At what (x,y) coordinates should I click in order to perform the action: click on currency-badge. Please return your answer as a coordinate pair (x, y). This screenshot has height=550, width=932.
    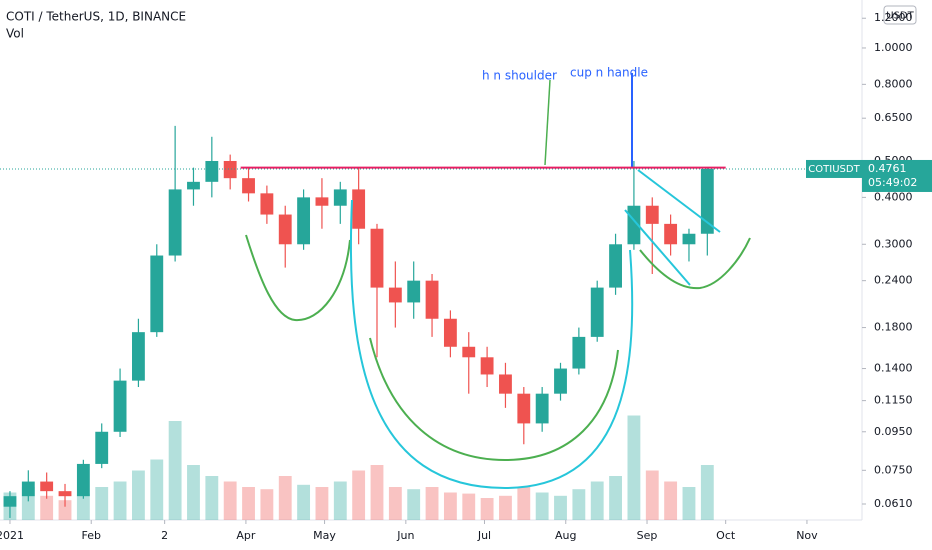
    Looking at the image, I should click on (900, 15).